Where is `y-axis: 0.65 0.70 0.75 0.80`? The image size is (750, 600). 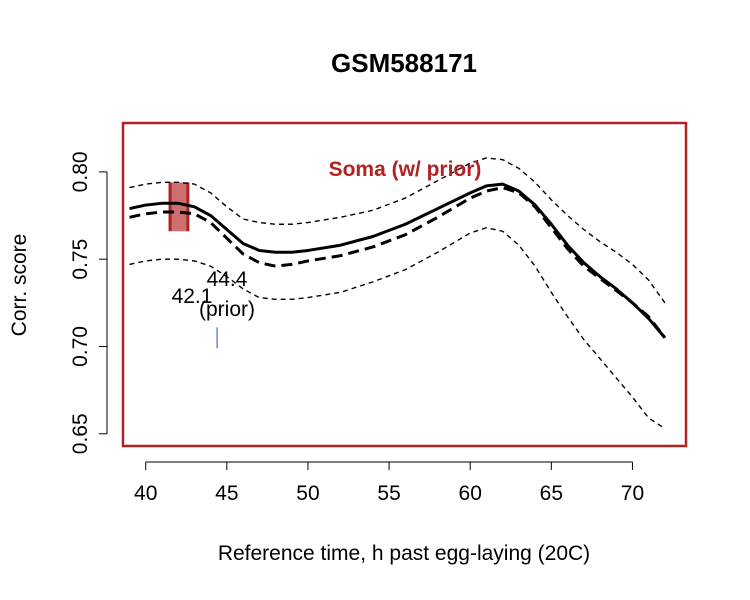 y-axis: 0.65 0.70 0.75 0.80 is located at coordinates (88, 302).